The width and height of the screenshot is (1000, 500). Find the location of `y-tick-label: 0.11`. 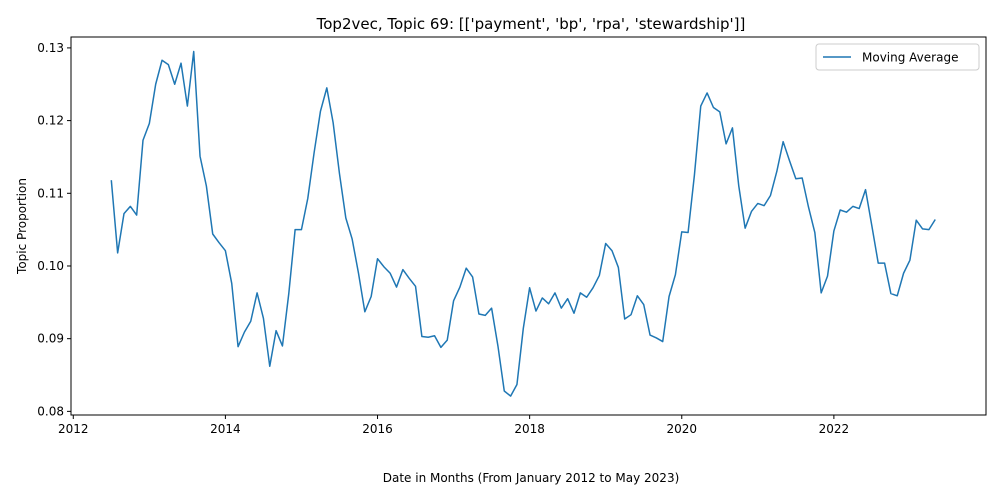

y-tick-label: 0.11 is located at coordinates (50, 193).